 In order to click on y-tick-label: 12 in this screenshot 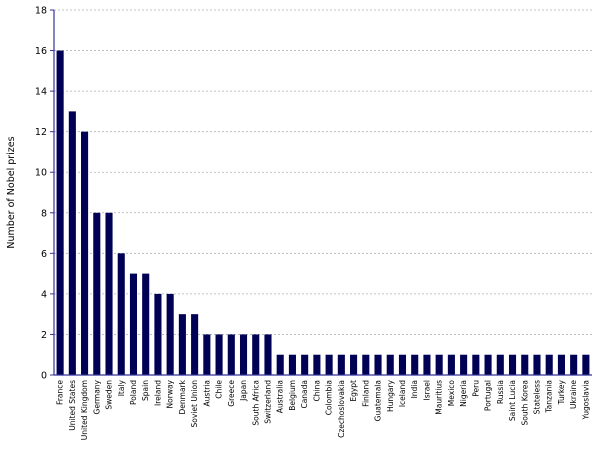, I will do `click(41, 132)`.